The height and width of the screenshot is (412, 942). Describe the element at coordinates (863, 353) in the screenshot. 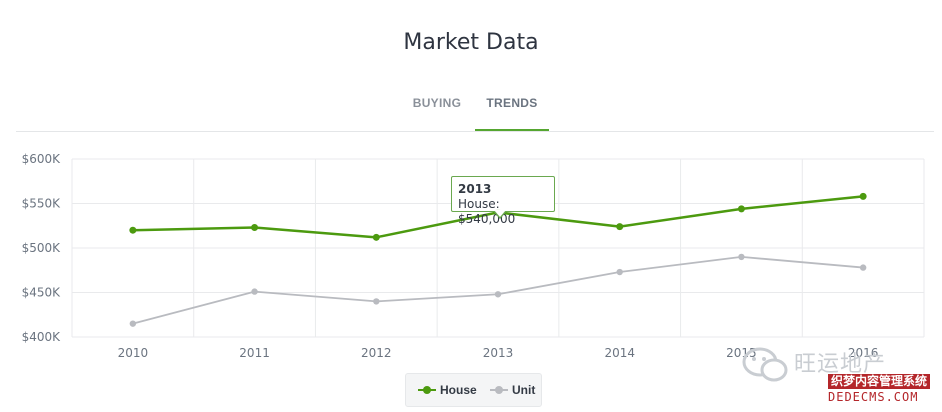

I see `x-tick-label: 2016` at that location.